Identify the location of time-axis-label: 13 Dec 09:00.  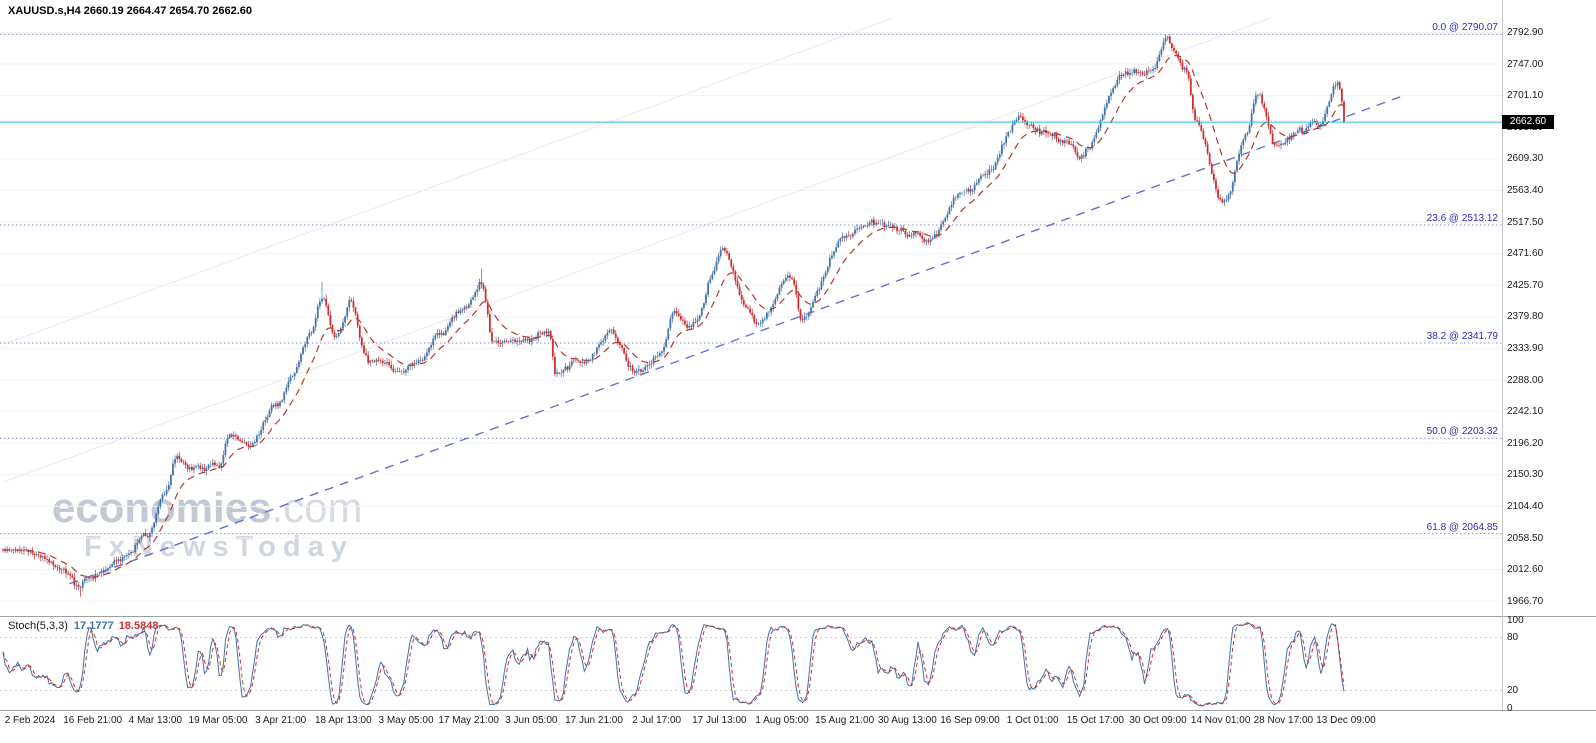
(1346, 720).